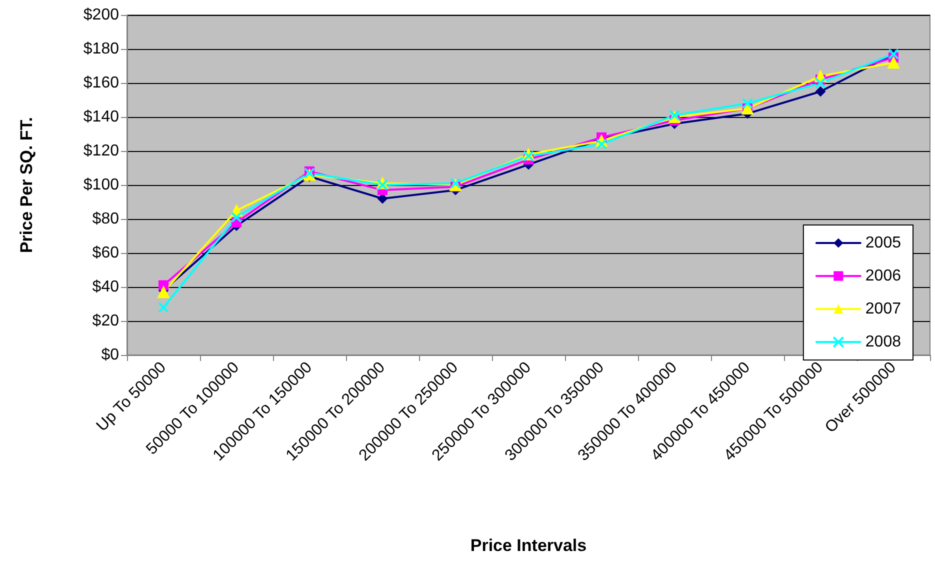 The image size is (935, 568). Describe the element at coordinates (106, 287) in the screenshot. I see `y-tick-label: $40` at that location.